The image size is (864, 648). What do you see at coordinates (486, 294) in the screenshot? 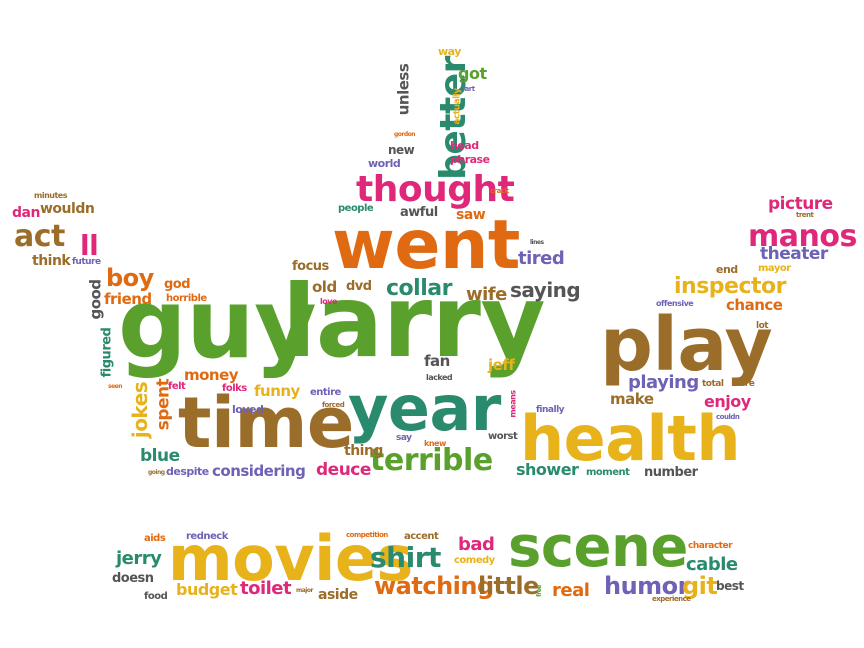
I see `word-wife: wife` at bounding box center [486, 294].